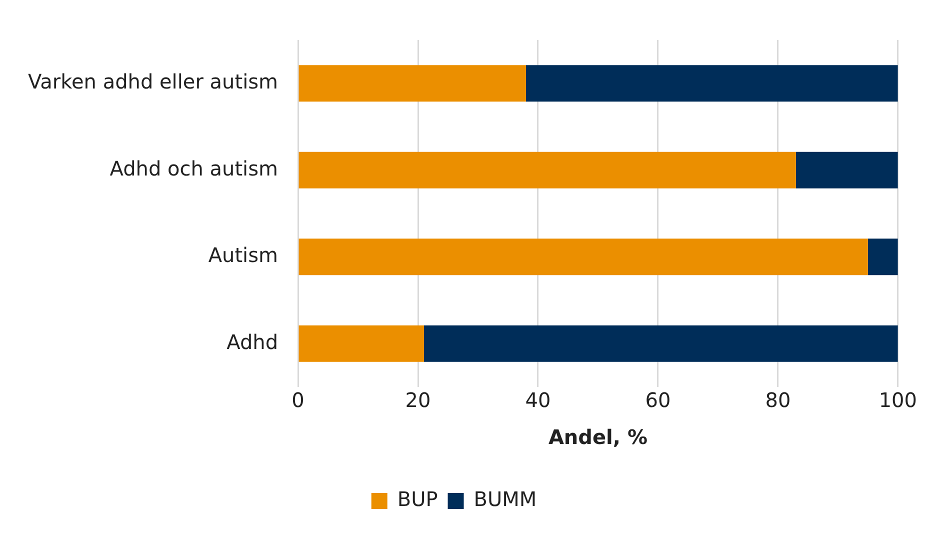  Describe the element at coordinates (417, 499) in the screenshot. I see `legend-label: BUP` at that location.